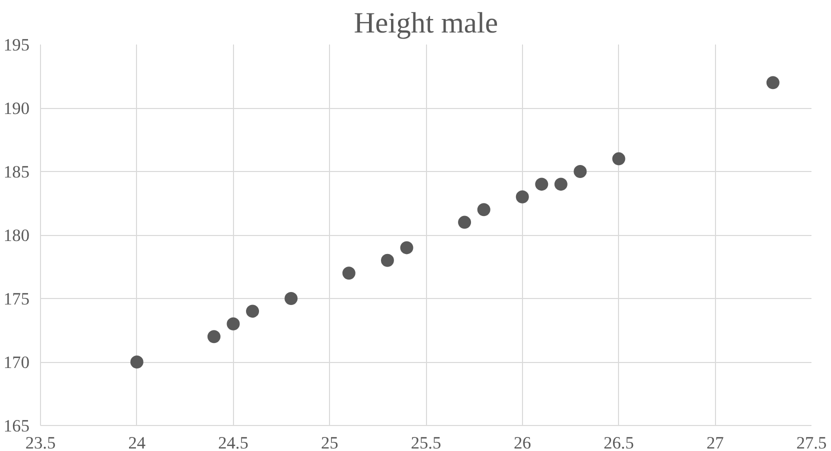 The image size is (831, 451). Describe the element at coordinates (811, 442) in the screenshot. I see `x-tick-label: 27.5` at that location.